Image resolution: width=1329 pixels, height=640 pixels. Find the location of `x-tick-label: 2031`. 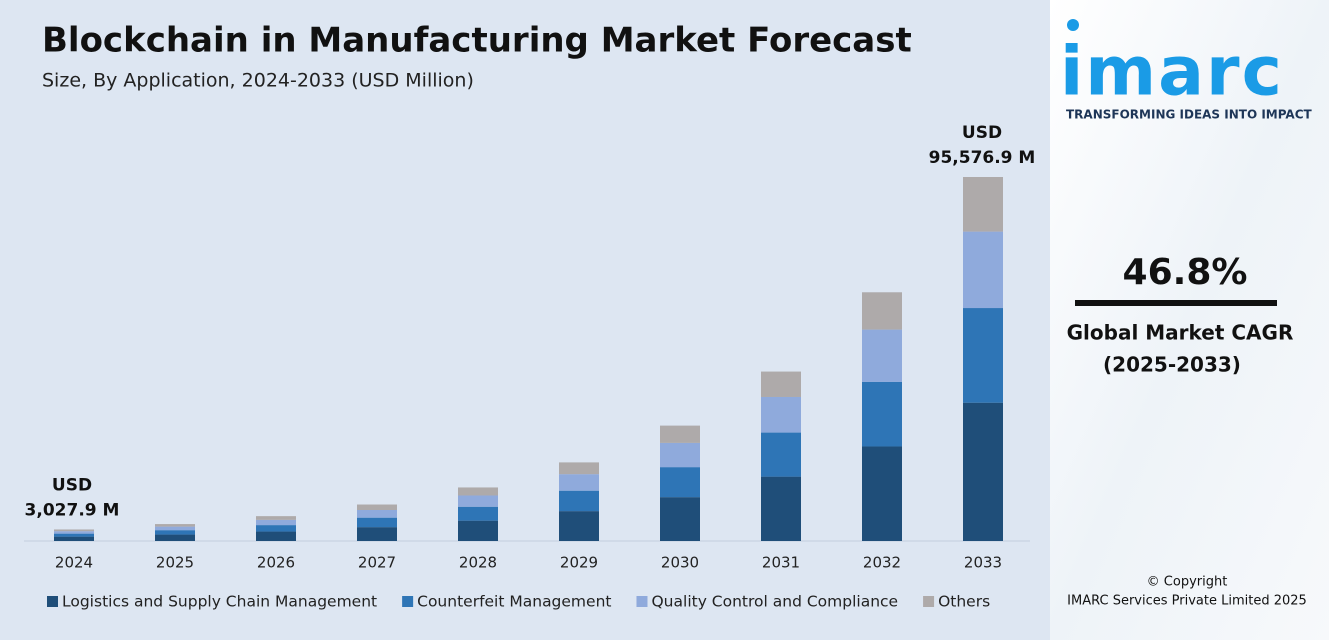

x-tick-label: 2031 is located at coordinates (781, 563).